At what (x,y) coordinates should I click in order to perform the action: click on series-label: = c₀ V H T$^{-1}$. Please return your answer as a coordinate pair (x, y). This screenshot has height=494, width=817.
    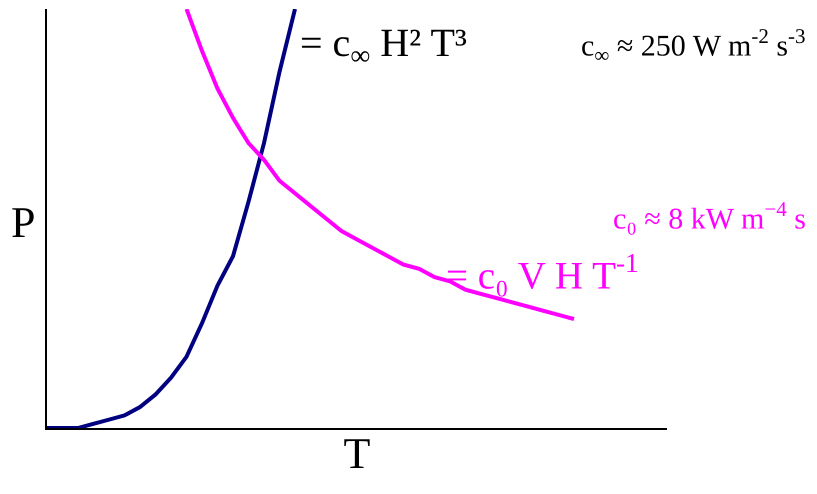
    Looking at the image, I should click on (542, 273).